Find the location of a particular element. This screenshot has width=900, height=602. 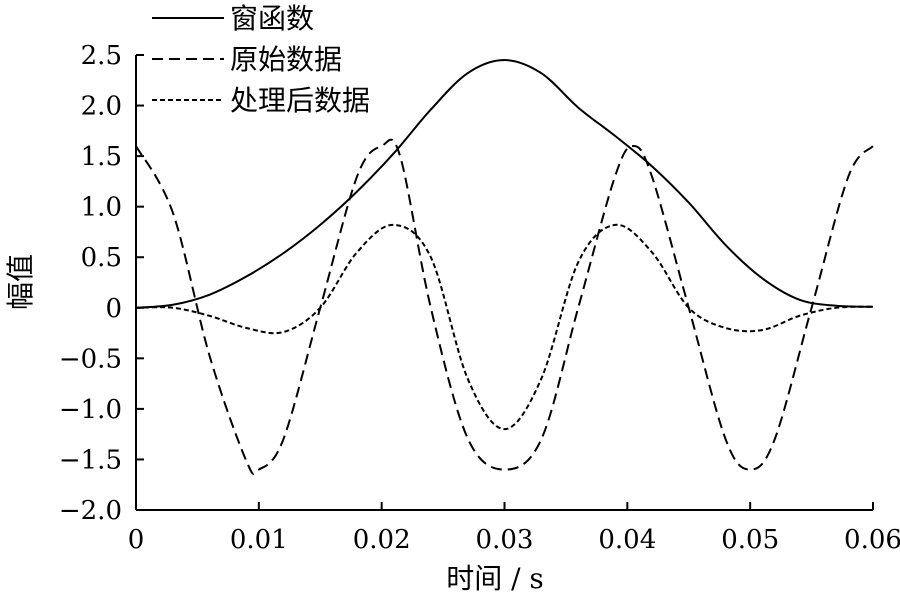

x-tick-label: 0.04 is located at coordinates (627, 540).